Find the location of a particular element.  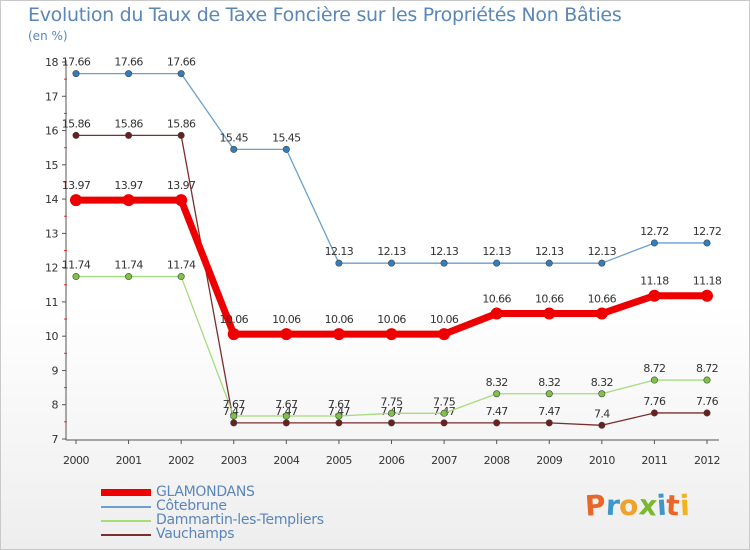

data-label-dammartin-les-templiers: 7.75 is located at coordinates (444, 401).